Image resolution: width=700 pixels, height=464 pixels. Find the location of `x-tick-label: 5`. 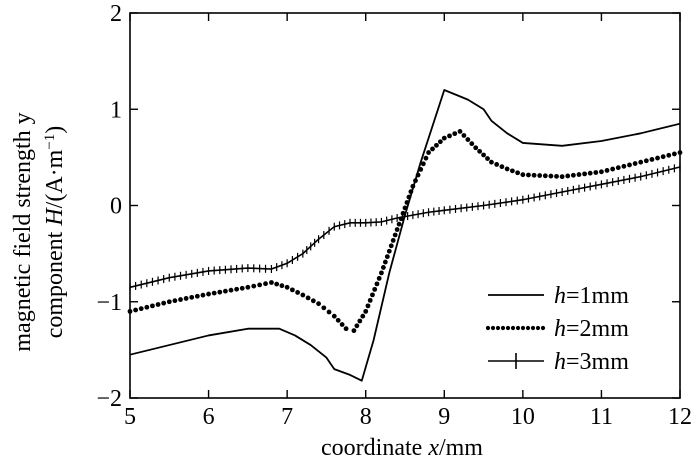

x-tick-label: 5 is located at coordinates (130, 417).